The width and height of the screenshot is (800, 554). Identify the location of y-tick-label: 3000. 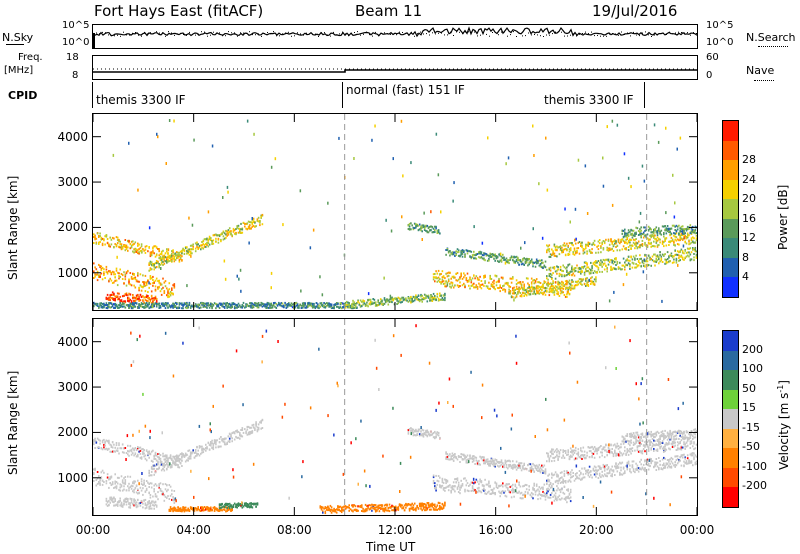
(72, 182).